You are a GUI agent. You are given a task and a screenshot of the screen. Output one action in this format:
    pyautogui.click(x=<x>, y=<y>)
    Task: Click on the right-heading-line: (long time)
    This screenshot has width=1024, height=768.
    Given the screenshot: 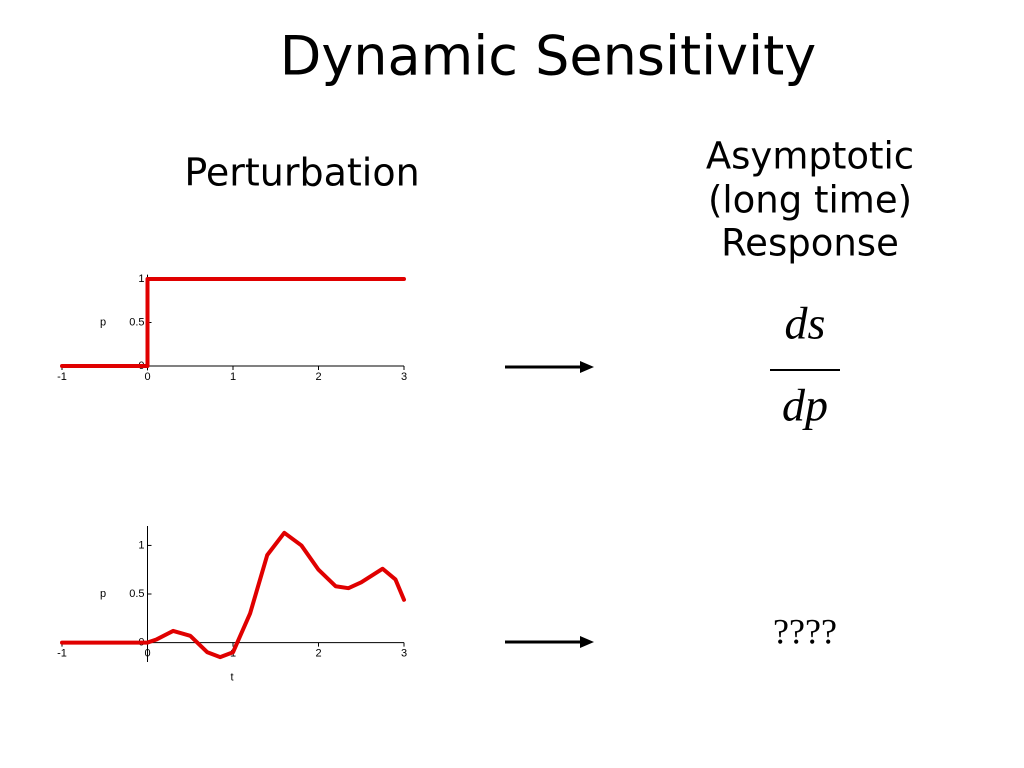 What is the action you would take?
    pyautogui.click(x=810, y=200)
    